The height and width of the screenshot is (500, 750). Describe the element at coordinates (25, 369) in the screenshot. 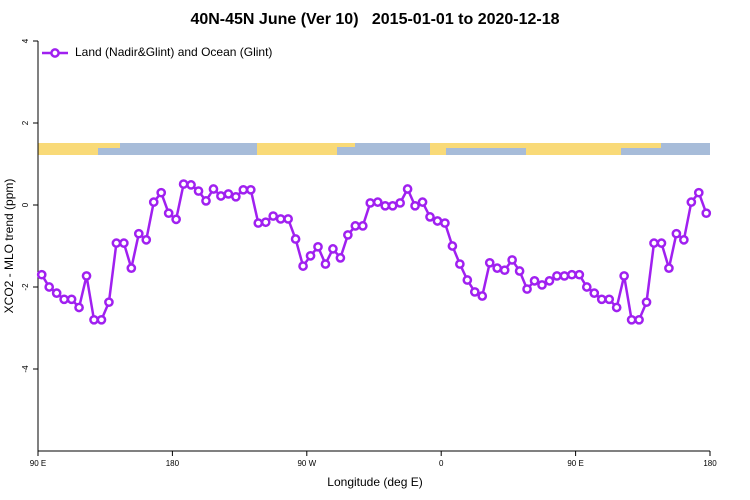

I see `y-tick-label: -4` at that location.